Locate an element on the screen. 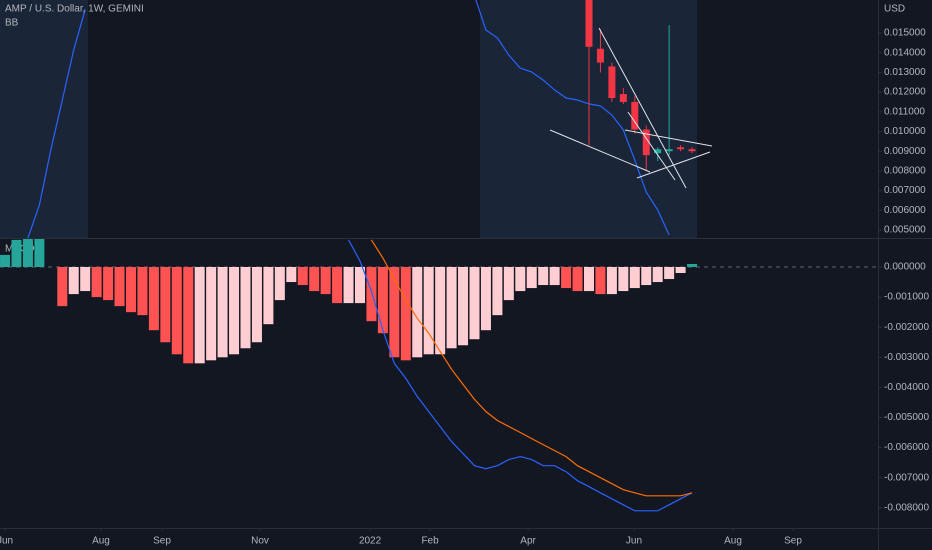 This screenshot has height=550, width=932. x-tick-label: Aug is located at coordinates (101, 541).